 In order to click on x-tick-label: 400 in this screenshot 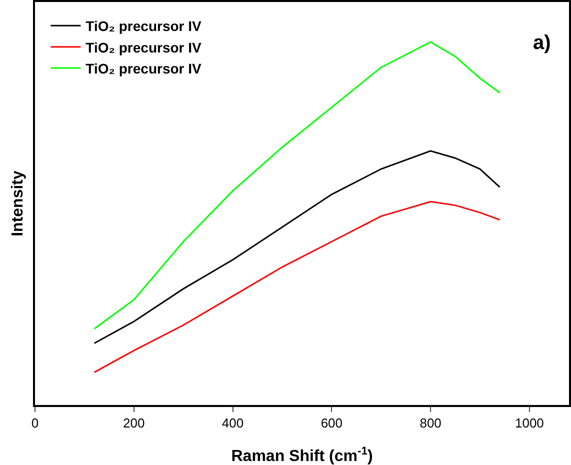, I will do `click(233, 422)`.